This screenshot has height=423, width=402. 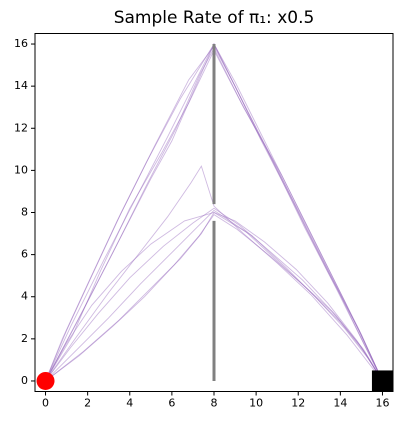 What do you see at coordinates (21, 127) in the screenshot?
I see `y-tick-label: 12` at bounding box center [21, 127].